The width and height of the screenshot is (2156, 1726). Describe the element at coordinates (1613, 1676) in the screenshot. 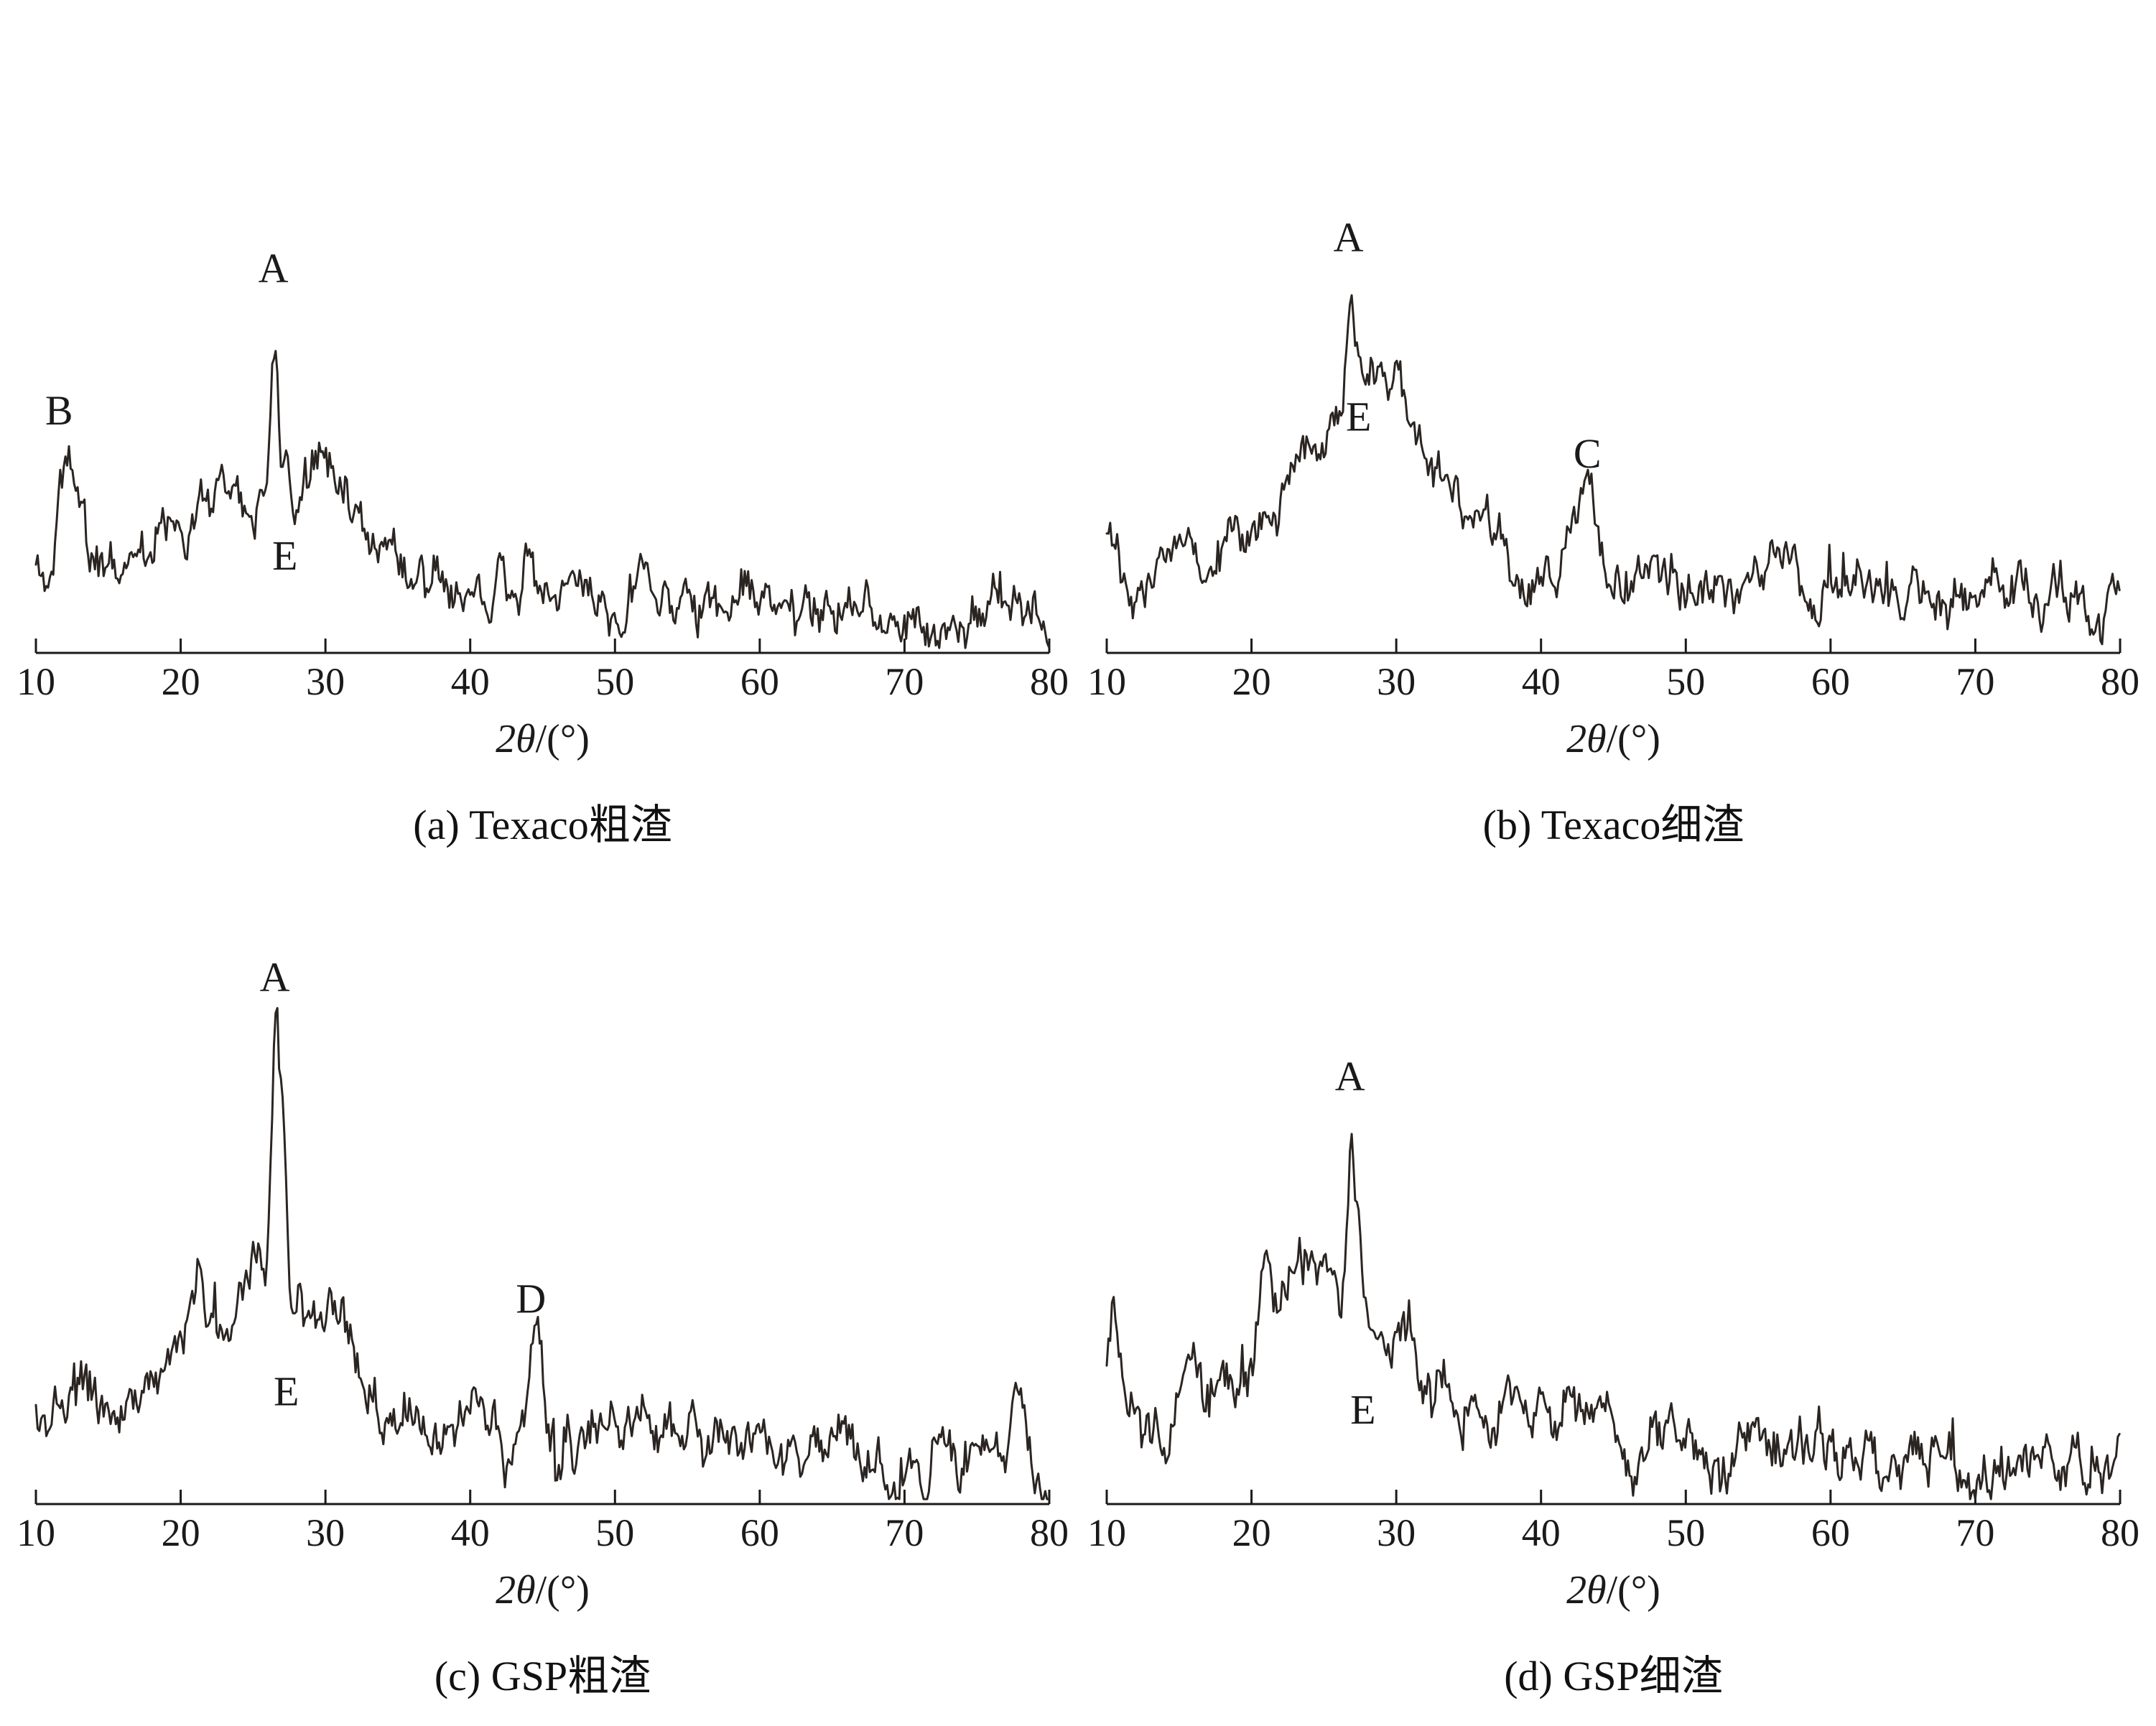

I see `panel-caption-d: (d) GSP细渣` at that location.